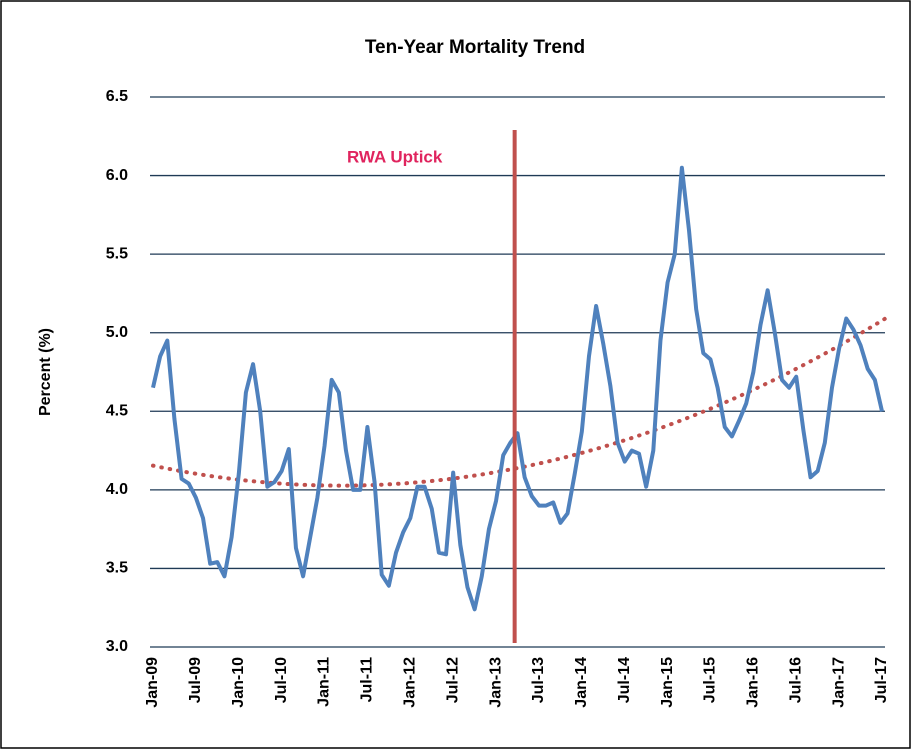 This screenshot has width=912, height=755. I want to click on y-tick-label: 3.5, so click(117, 568).